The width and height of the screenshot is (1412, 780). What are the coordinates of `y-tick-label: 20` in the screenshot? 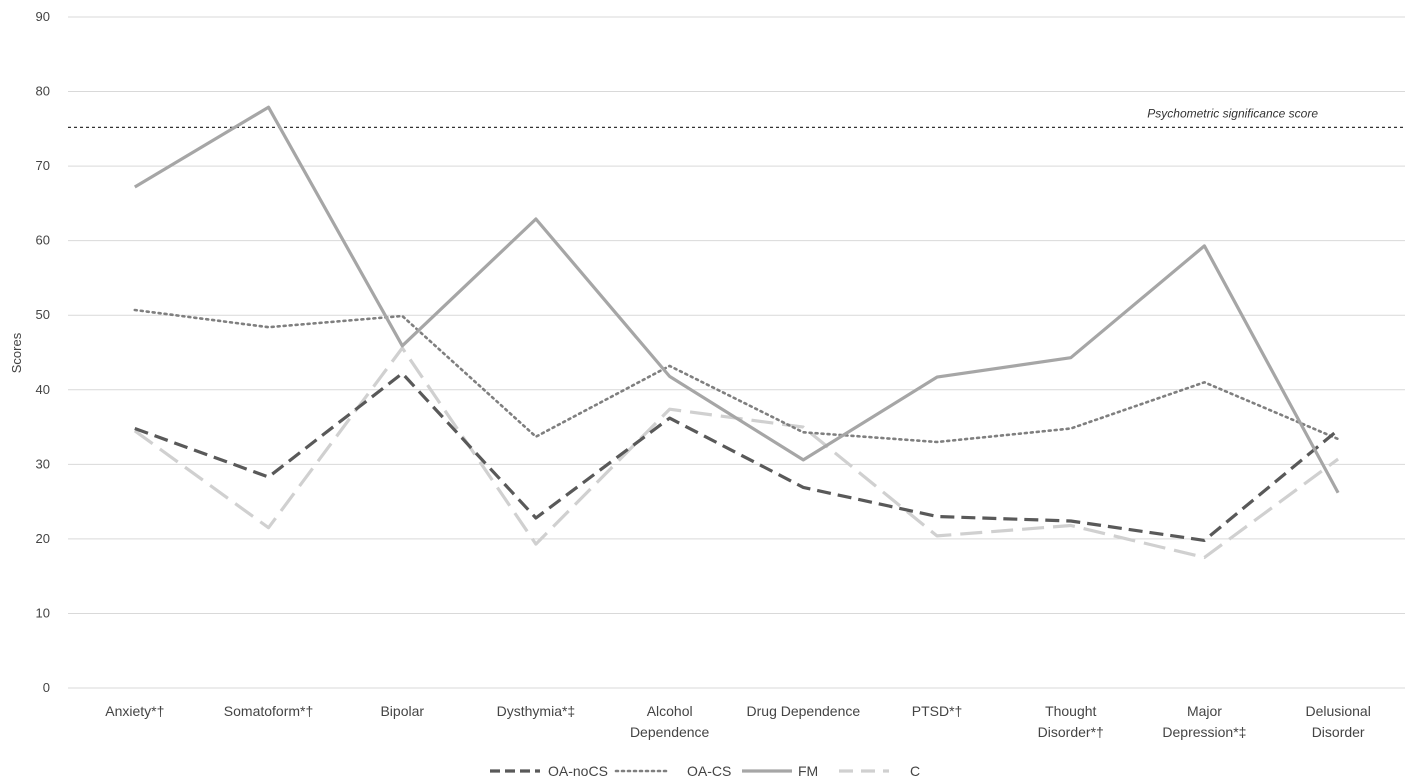 It's located at (43, 538).